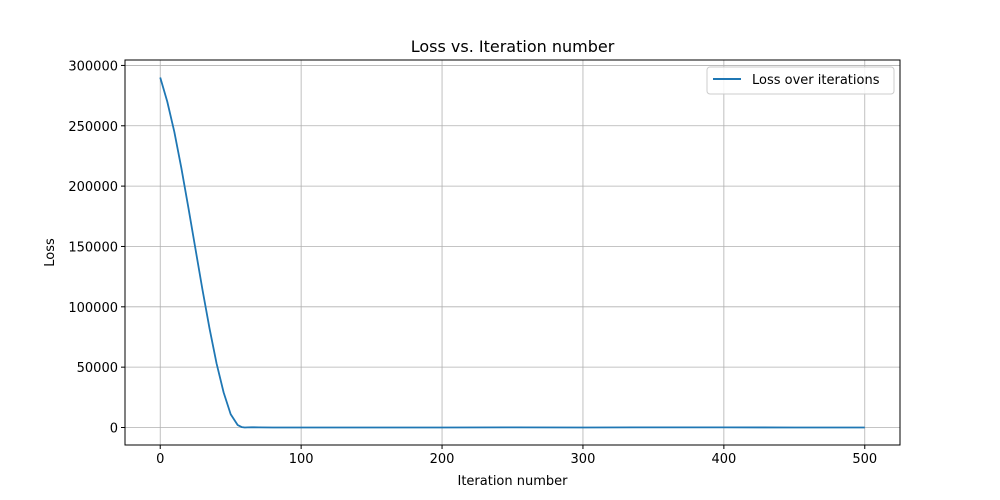 The height and width of the screenshot is (500, 1000). What do you see at coordinates (816, 80) in the screenshot?
I see `legend-label: Loss over iterations` at bounding box center [816, 80].